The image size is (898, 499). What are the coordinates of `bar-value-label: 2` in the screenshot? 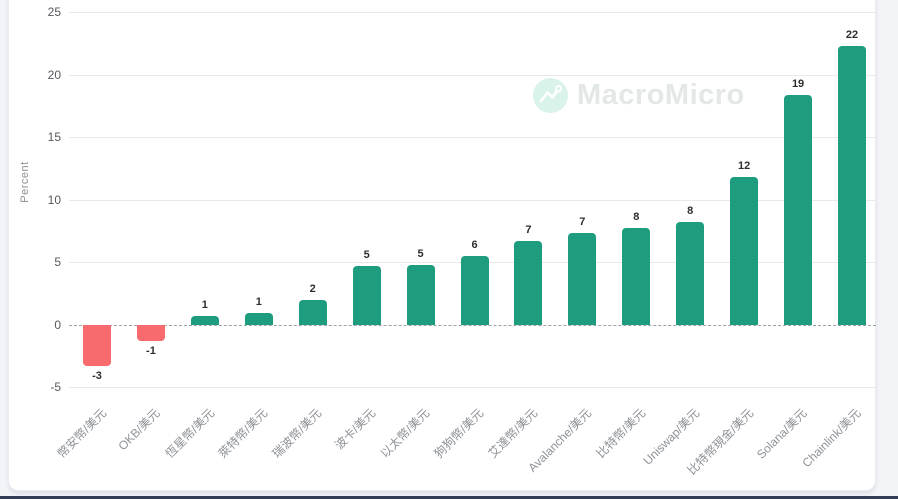 It's located at (312, 288).